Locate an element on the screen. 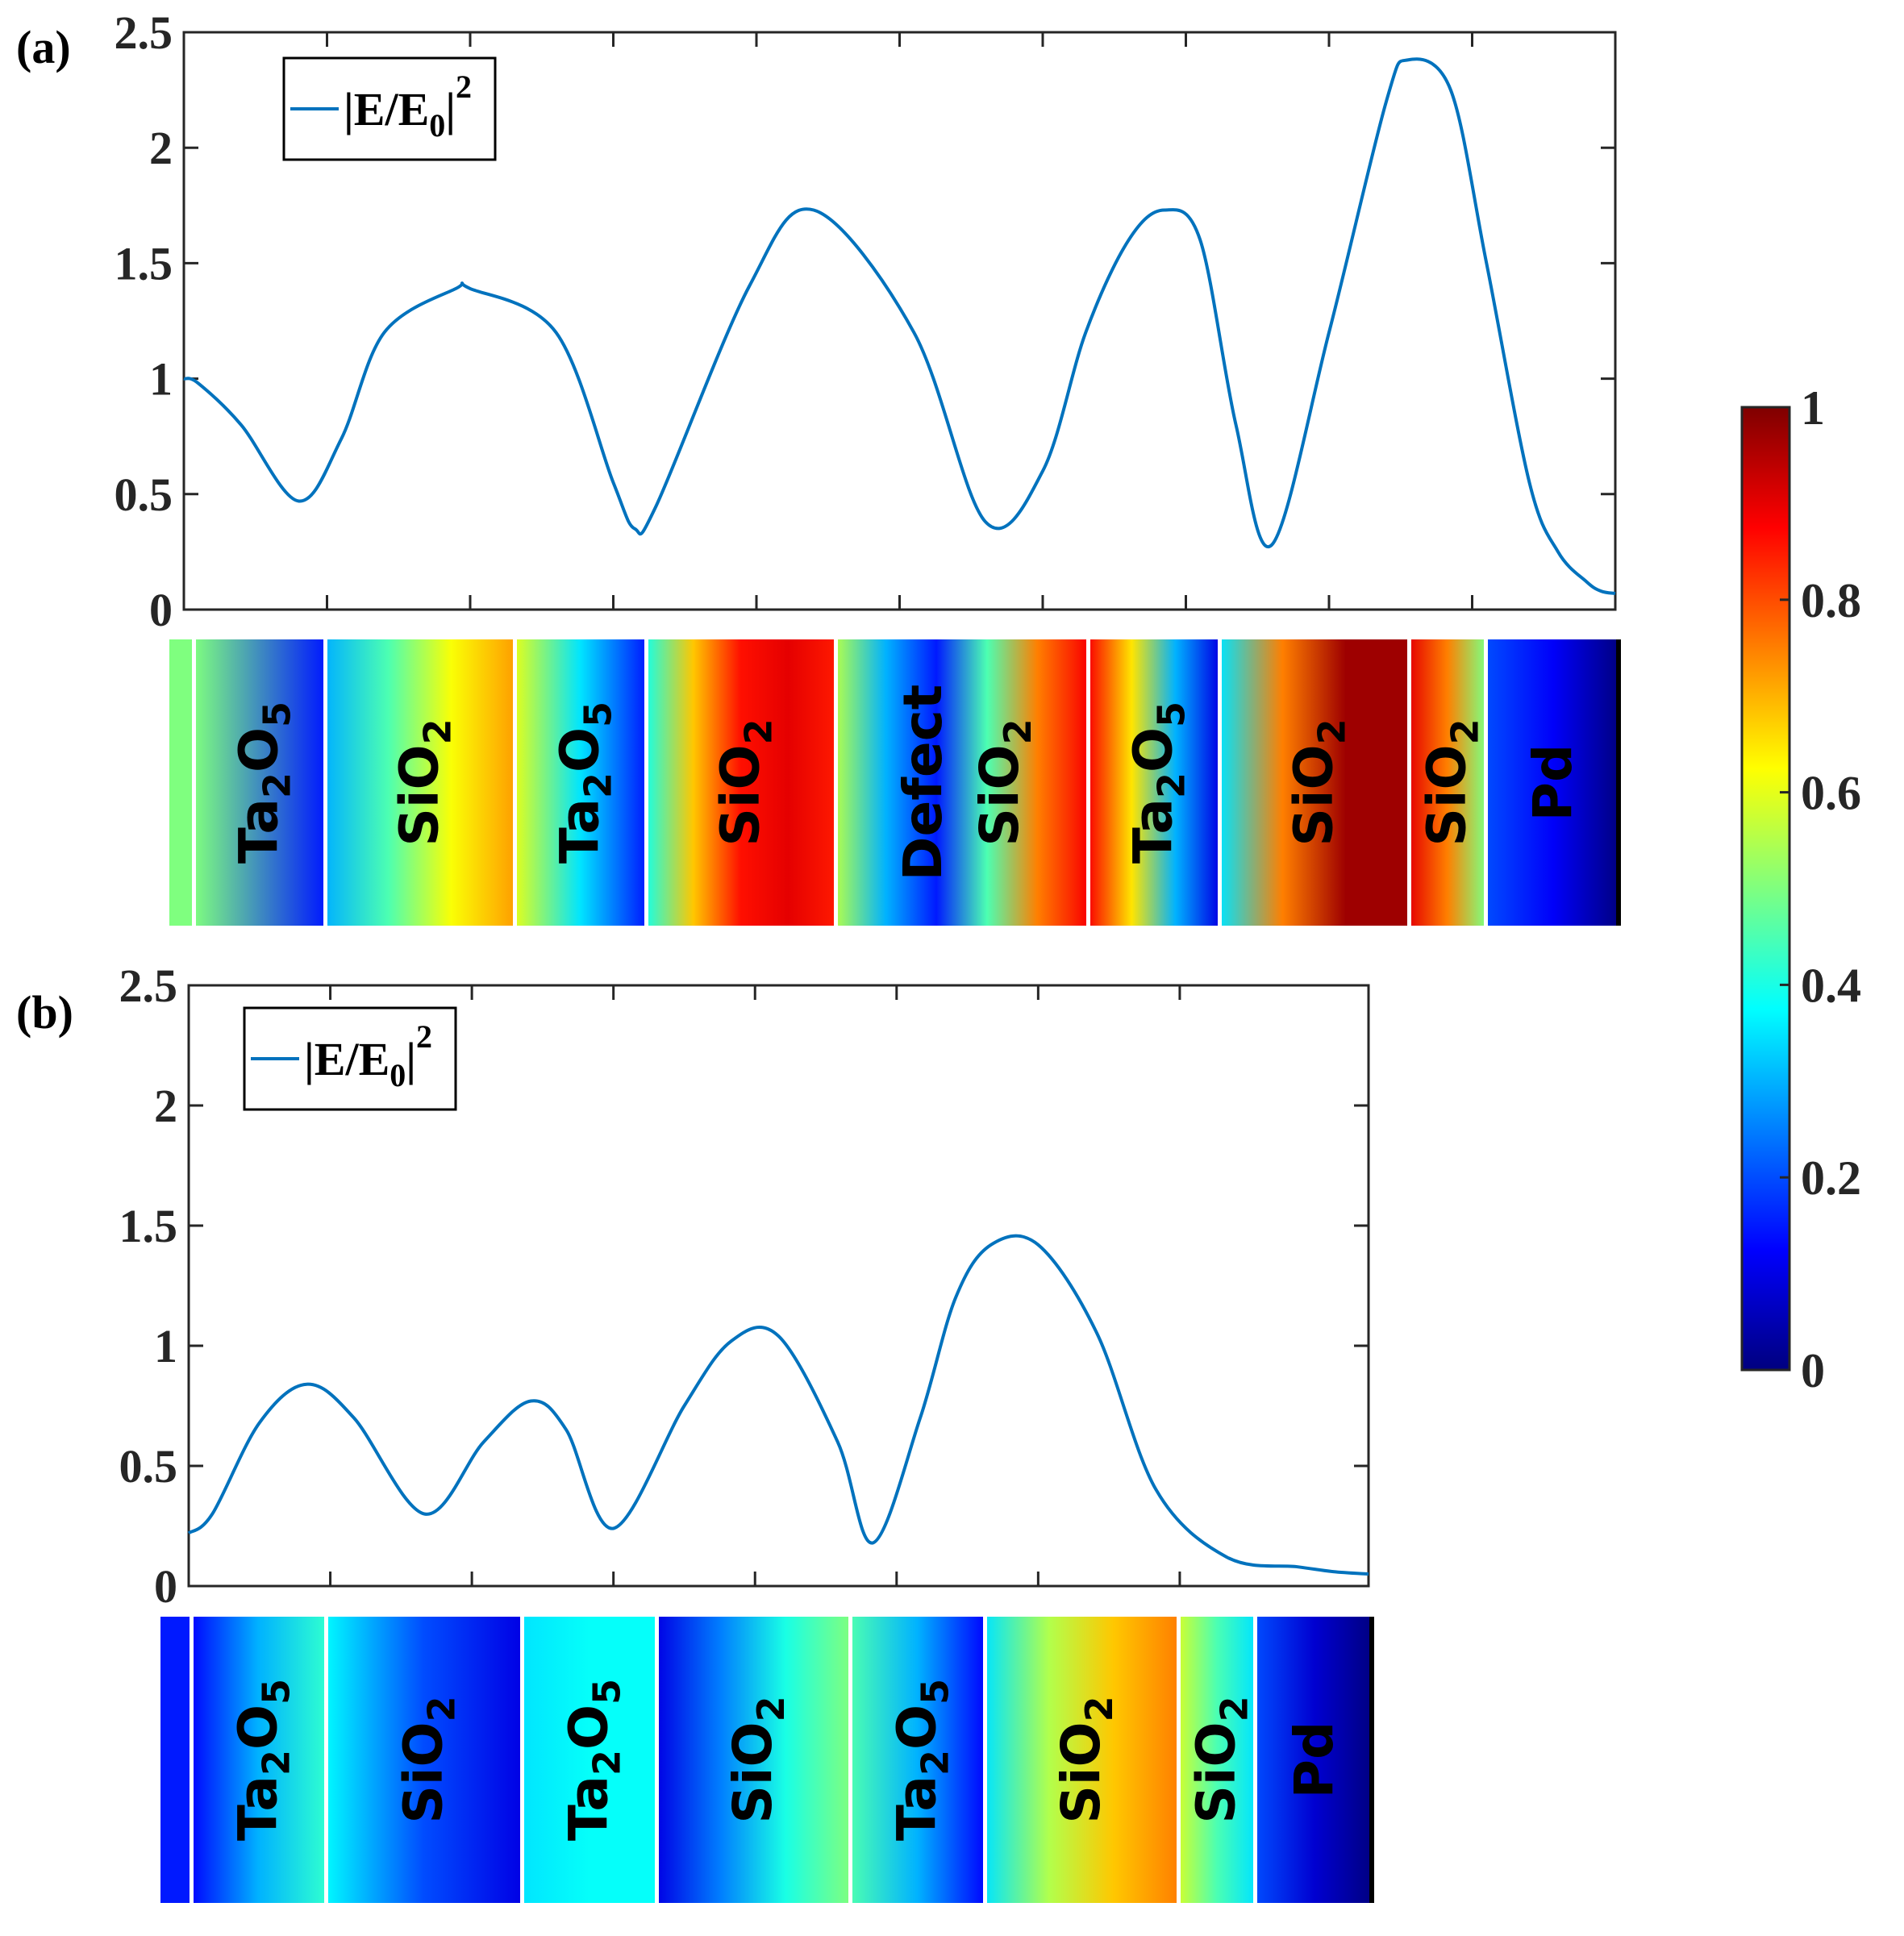 The image size is (1904, 1936). colorbar-gradient is located at coordinates (1765, 889).